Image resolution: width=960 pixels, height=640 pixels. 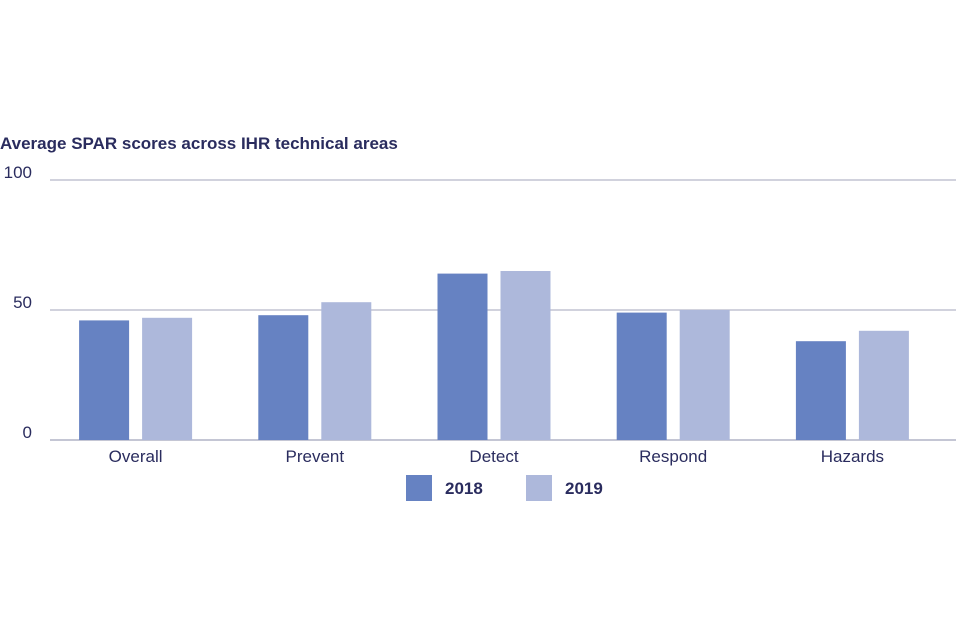 What do you see at coordinates (584, 488) in the screenshot?
I see `legend-label-2019: 2019` at bounding box center [584, 488].